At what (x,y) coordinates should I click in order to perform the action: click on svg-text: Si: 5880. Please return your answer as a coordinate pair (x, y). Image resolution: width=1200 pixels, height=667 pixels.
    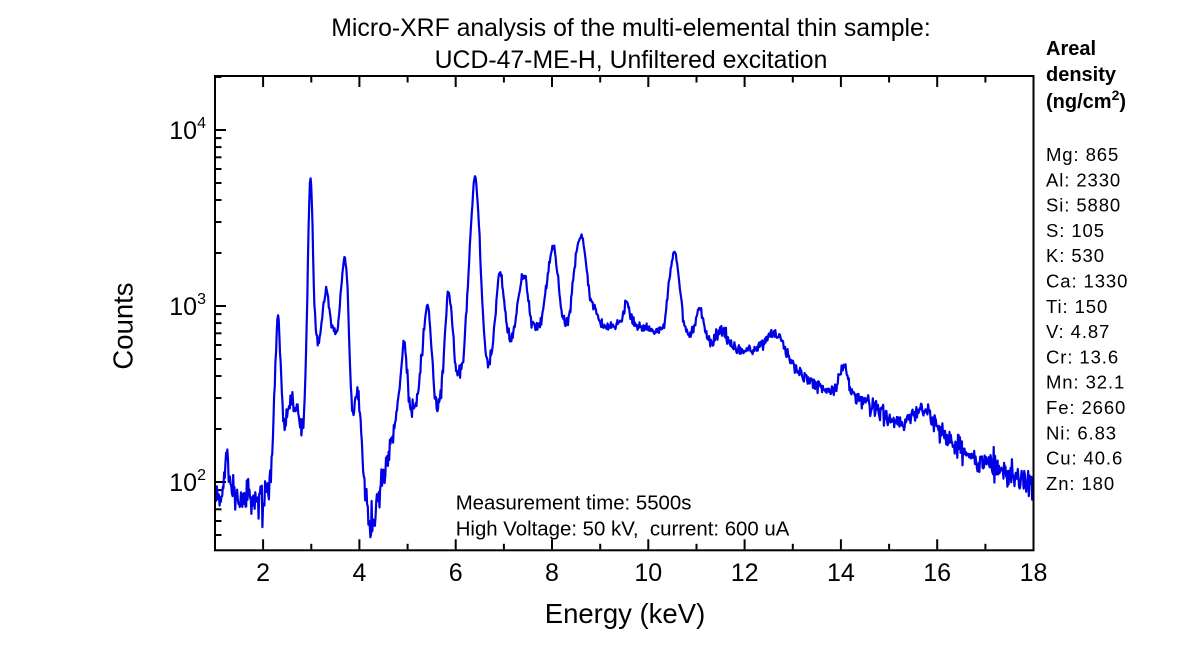
    Looking at the image, I should click on (1083, 205).